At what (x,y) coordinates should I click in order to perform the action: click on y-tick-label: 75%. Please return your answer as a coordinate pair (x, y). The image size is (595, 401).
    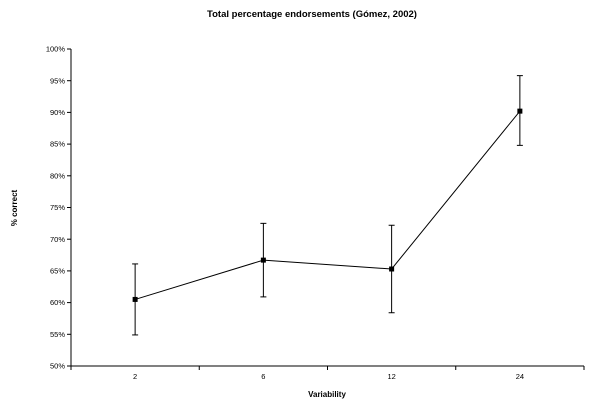
    Looking at the image, I should click on (57, 207).